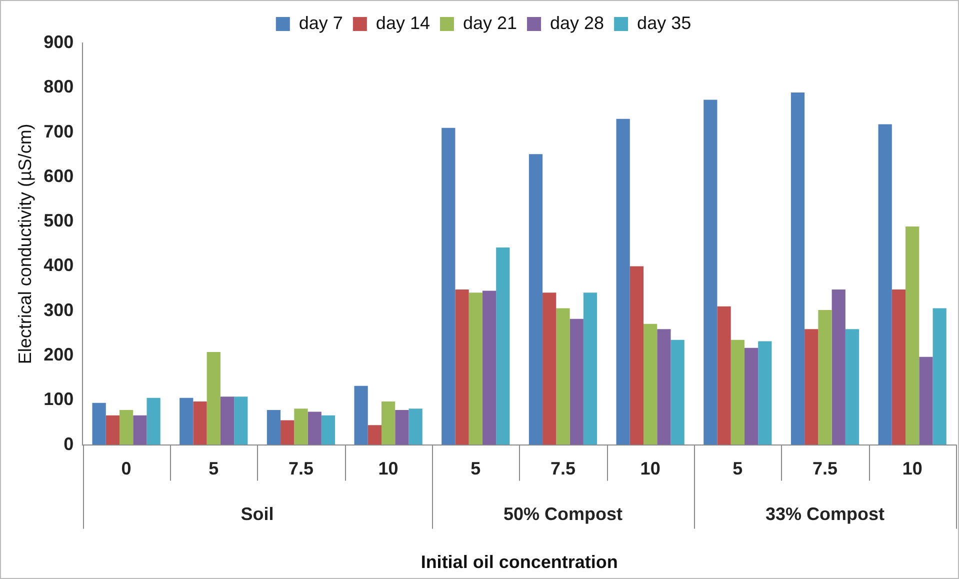 The image size is (959, 579). Describe the element at coordinates (59, 265) in the screenshot. I see `y-tick-label: 400` at that location.